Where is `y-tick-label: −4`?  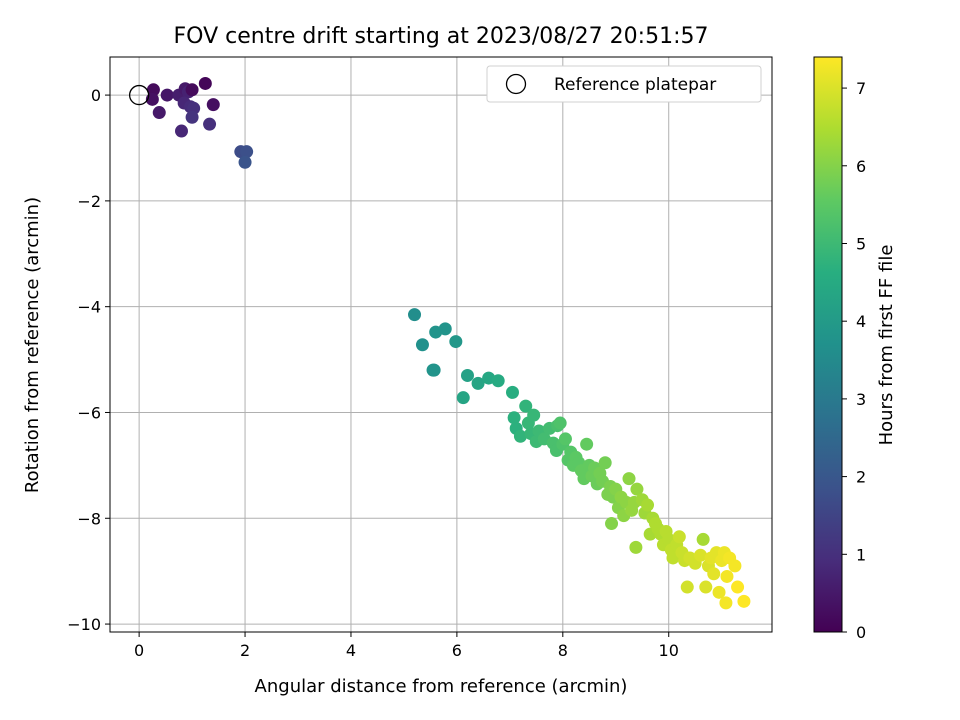
y-tick-label: −4 is located at coordinates (89, 307).